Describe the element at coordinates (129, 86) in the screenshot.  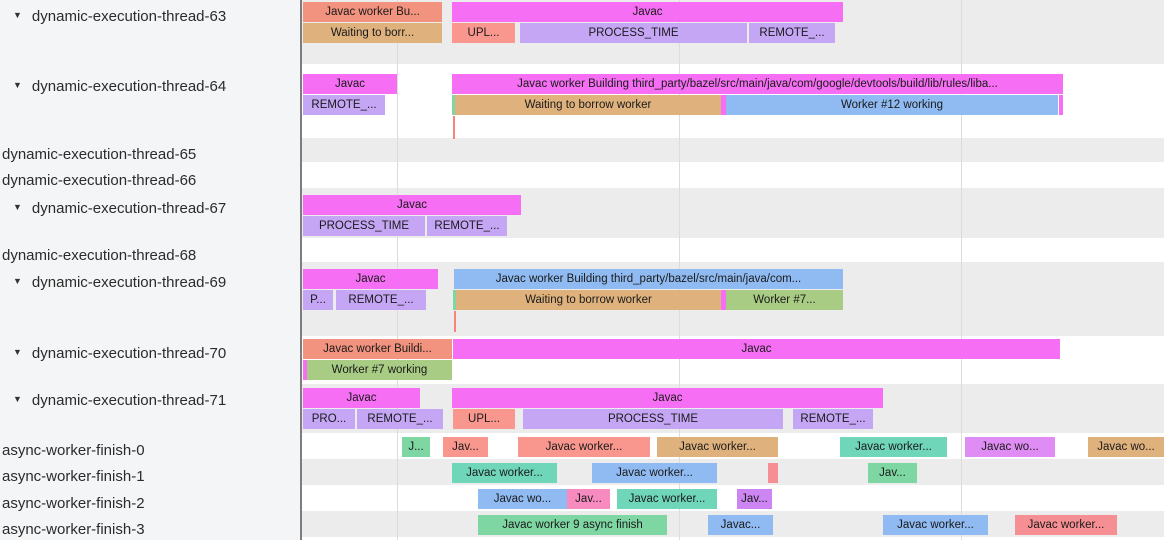
I see `thread-label: dynamic-execution-thread-64` at that location.